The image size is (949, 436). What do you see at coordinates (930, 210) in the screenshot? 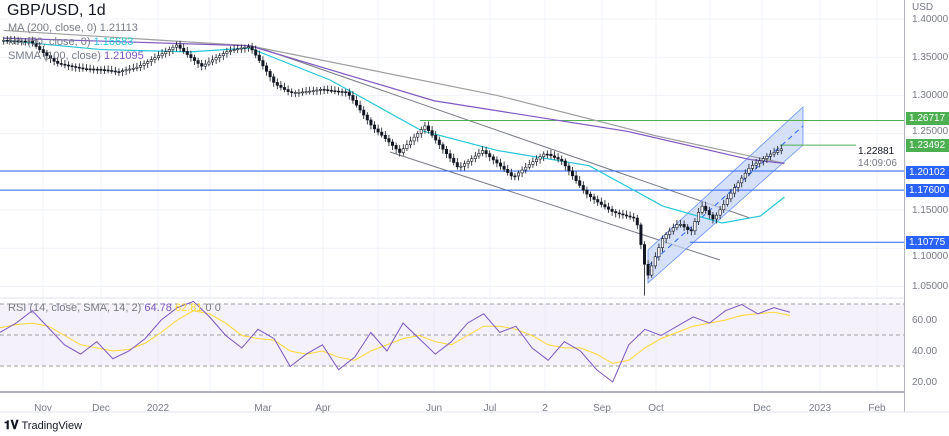
I see `price-tick: 1.15000` at bounding box center [930, 210].